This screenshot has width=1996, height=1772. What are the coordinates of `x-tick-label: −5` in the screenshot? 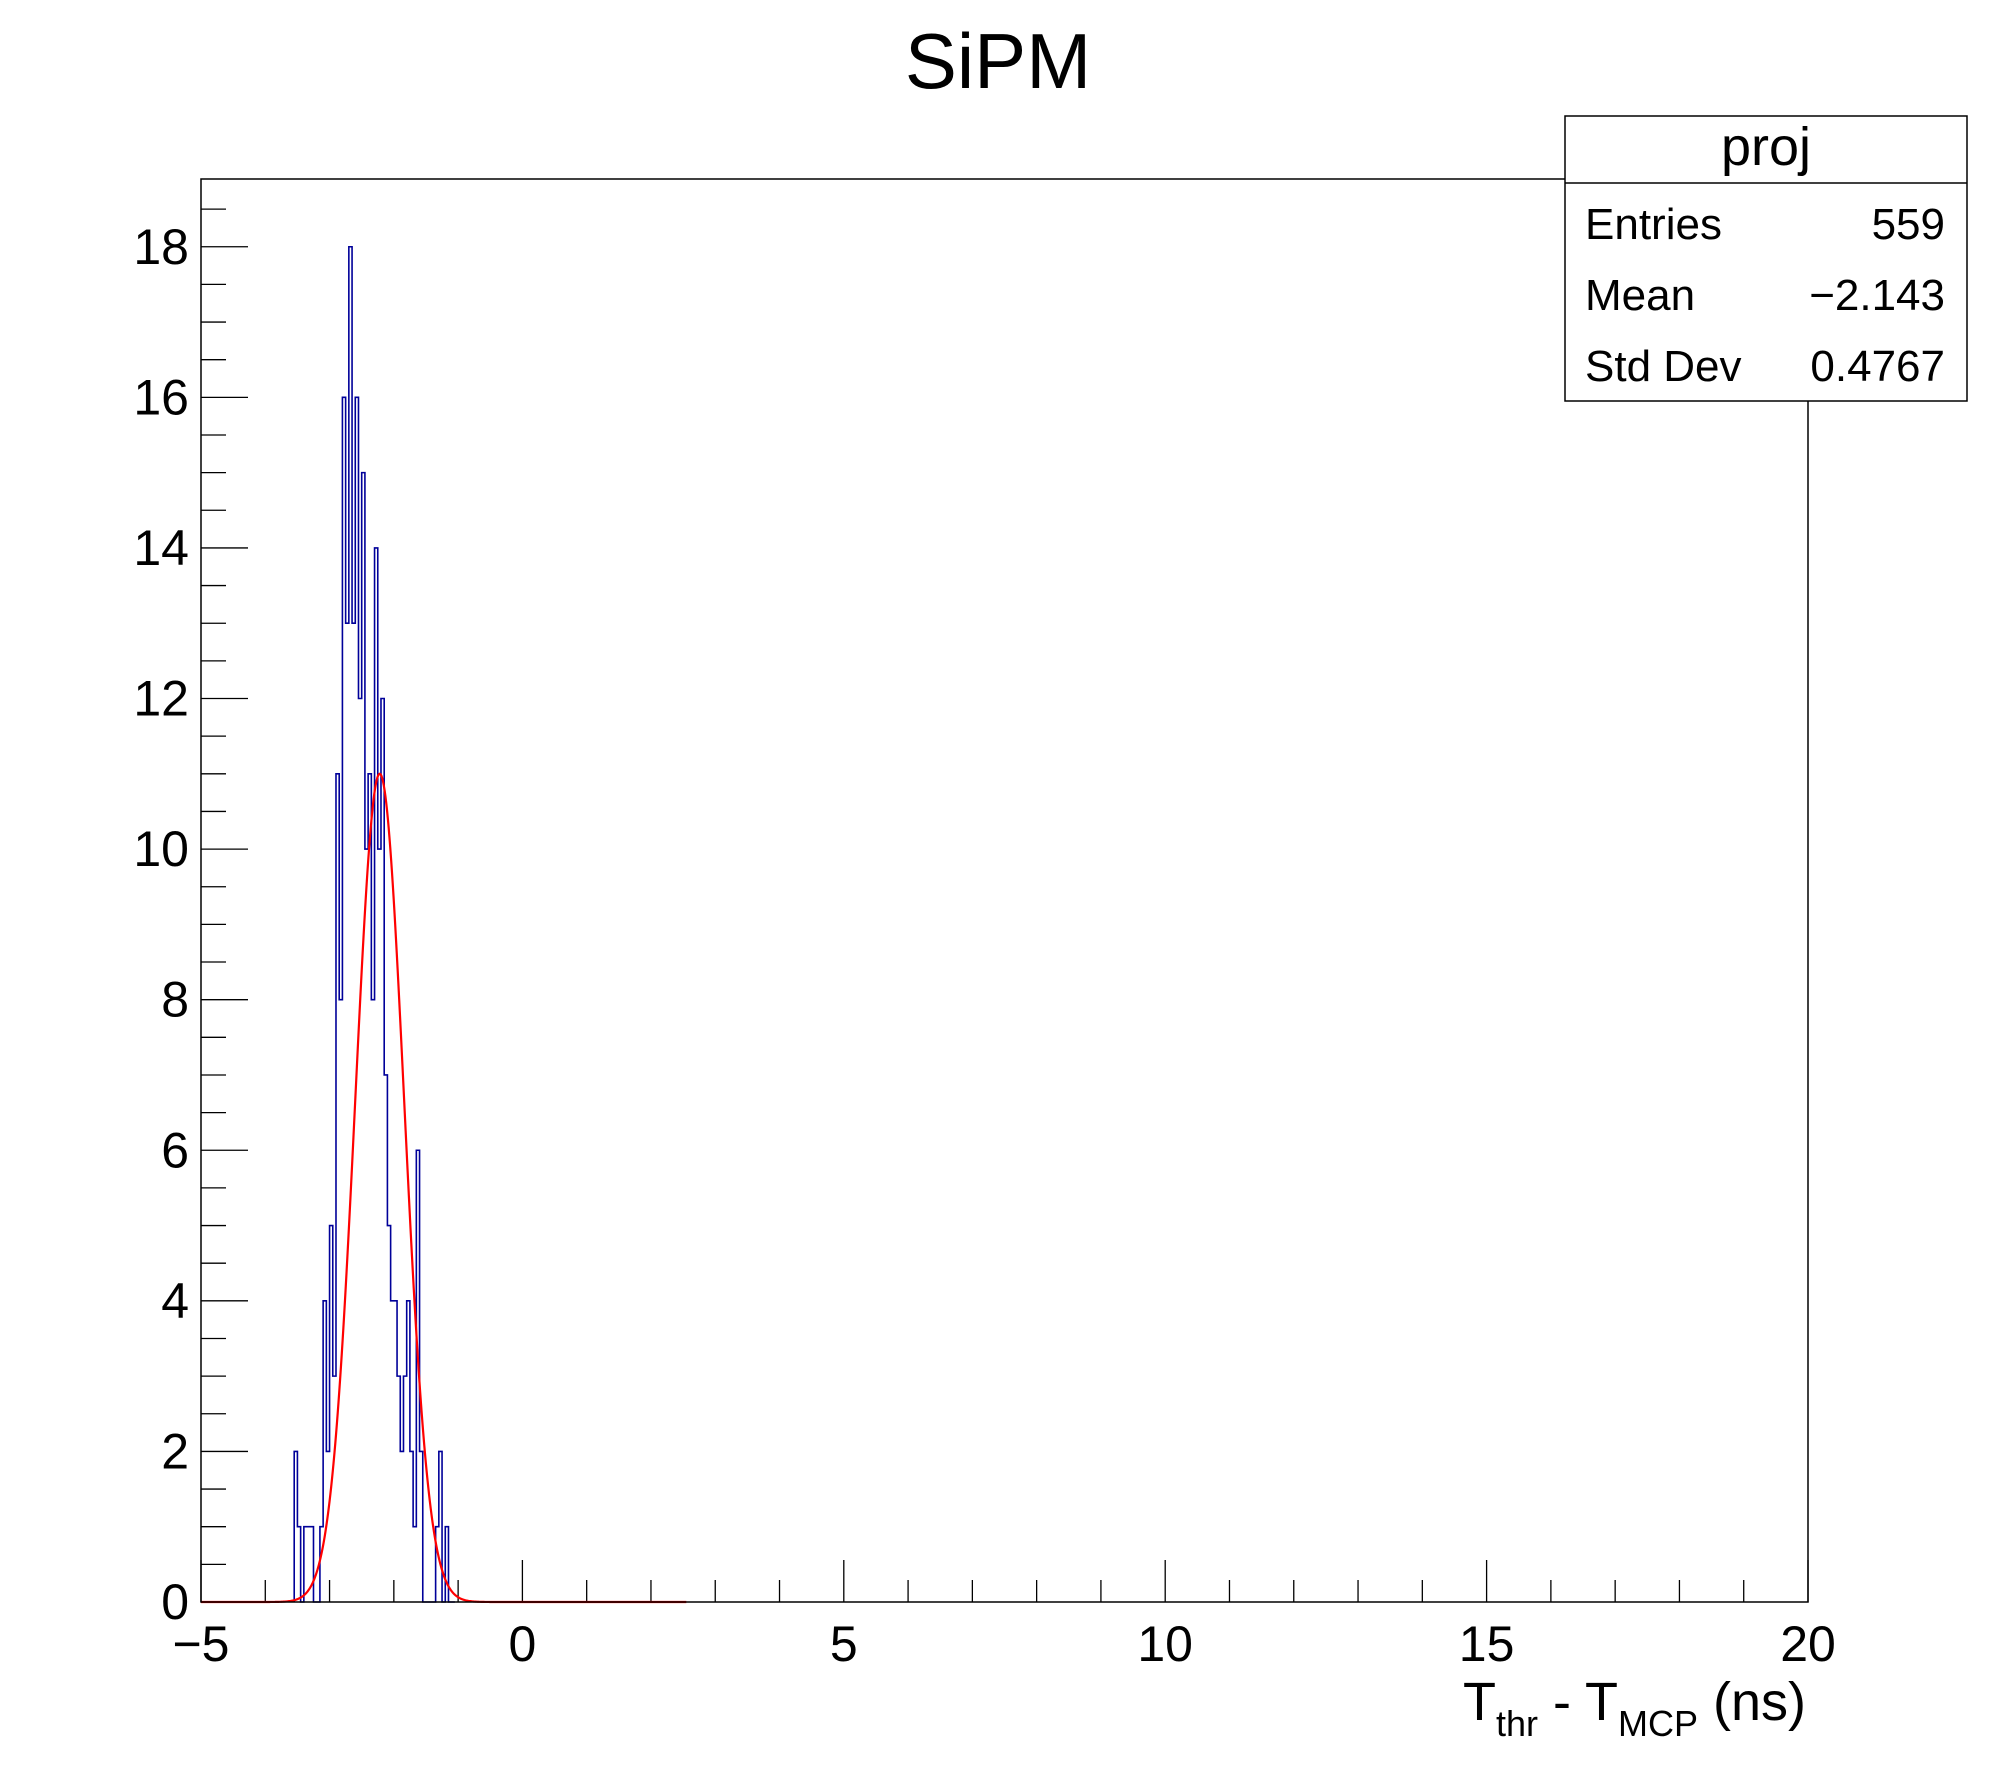 It's located at (200, 1644).